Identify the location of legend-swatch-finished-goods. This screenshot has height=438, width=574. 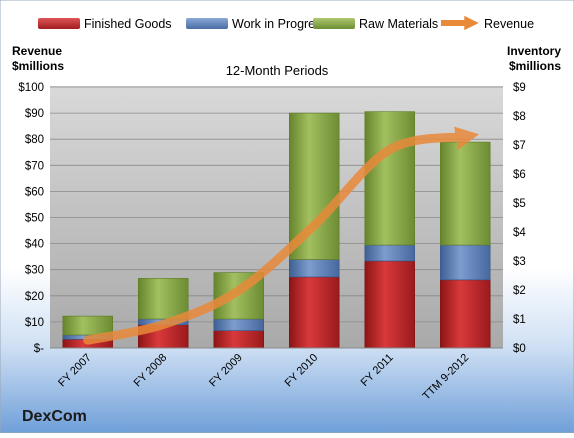
(59, 23).